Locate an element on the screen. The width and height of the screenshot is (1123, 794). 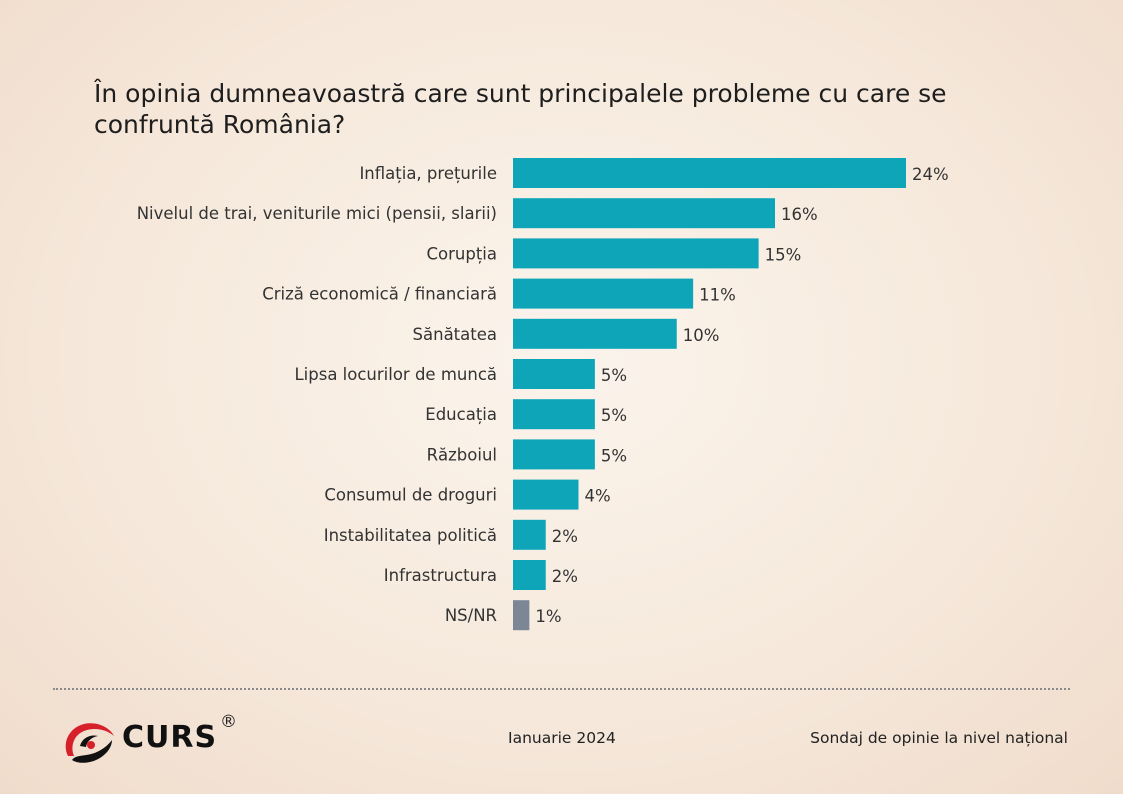
category-label: Criză economică / financiară is located at coordinates (379, 294).